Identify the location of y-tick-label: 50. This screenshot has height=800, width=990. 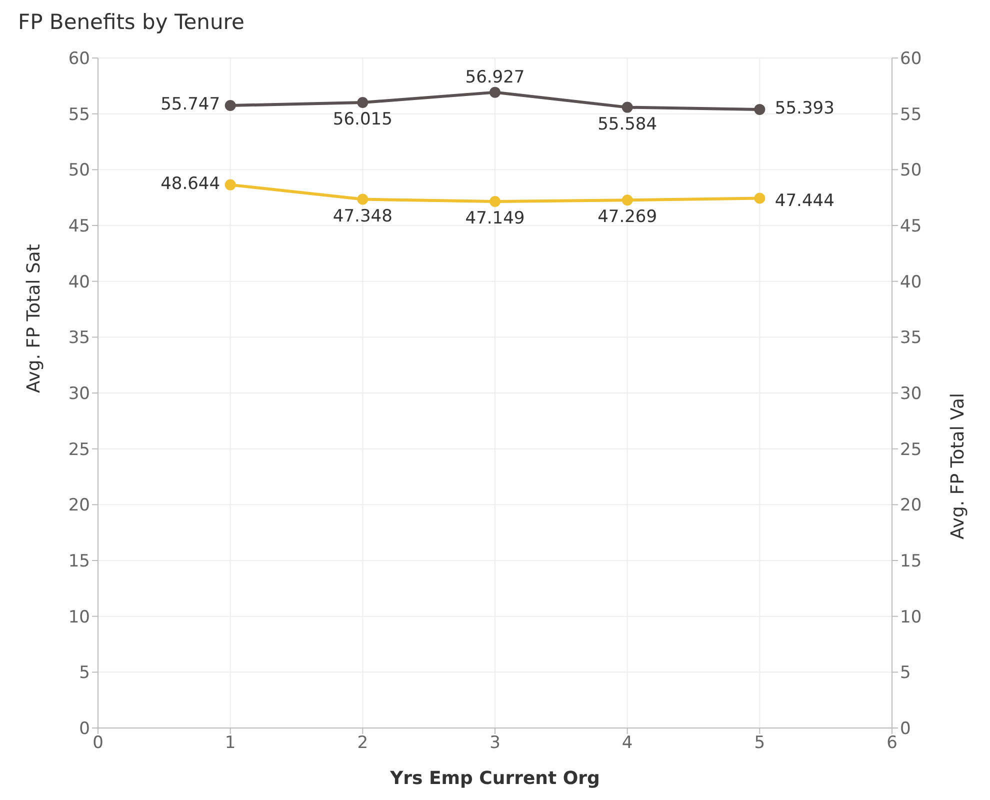
(79, 170).